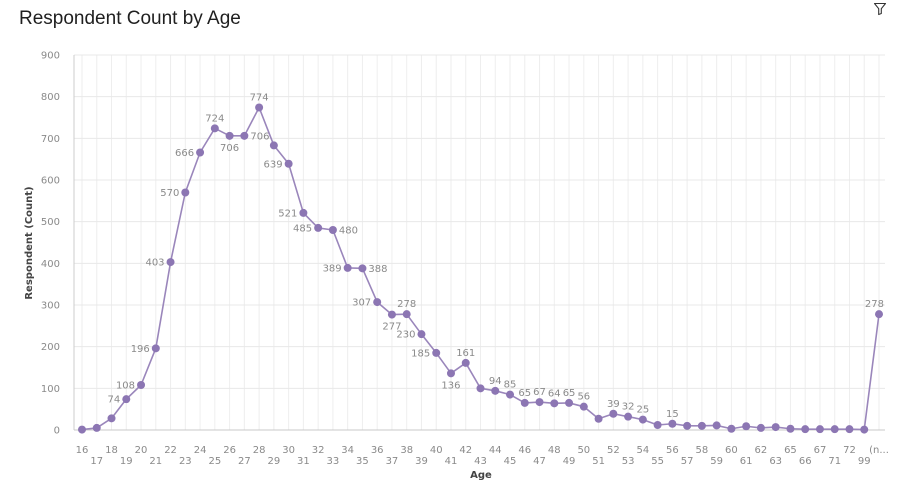 The width and height of the screenshot is (907, 487). What do you see at coordinates (598, 461) in the screenshot?
I see `x-tick-label: 51` at bounding box center [598, 461].